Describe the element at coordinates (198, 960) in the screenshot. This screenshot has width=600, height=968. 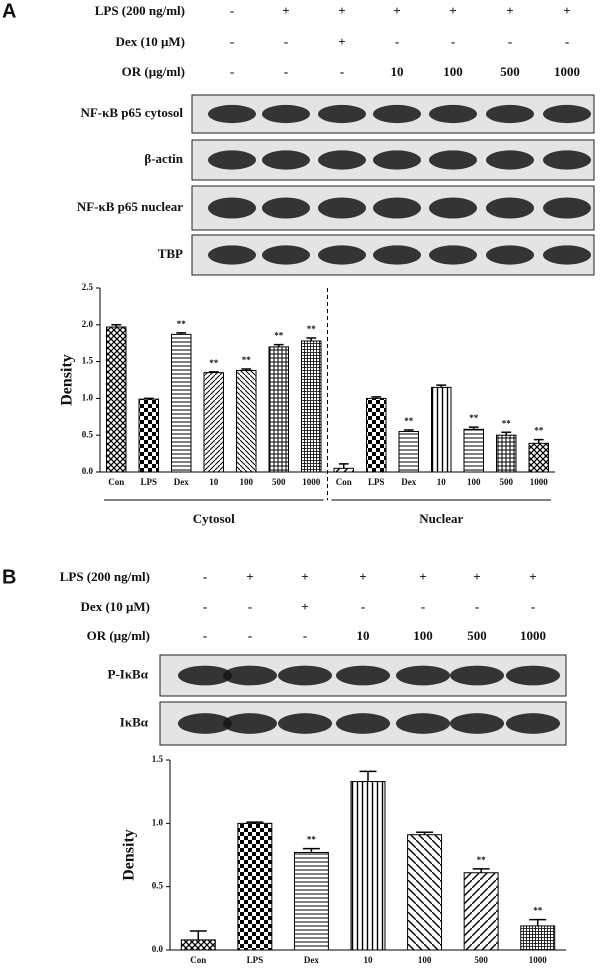
I see `x-tick-label: Con` at that location.